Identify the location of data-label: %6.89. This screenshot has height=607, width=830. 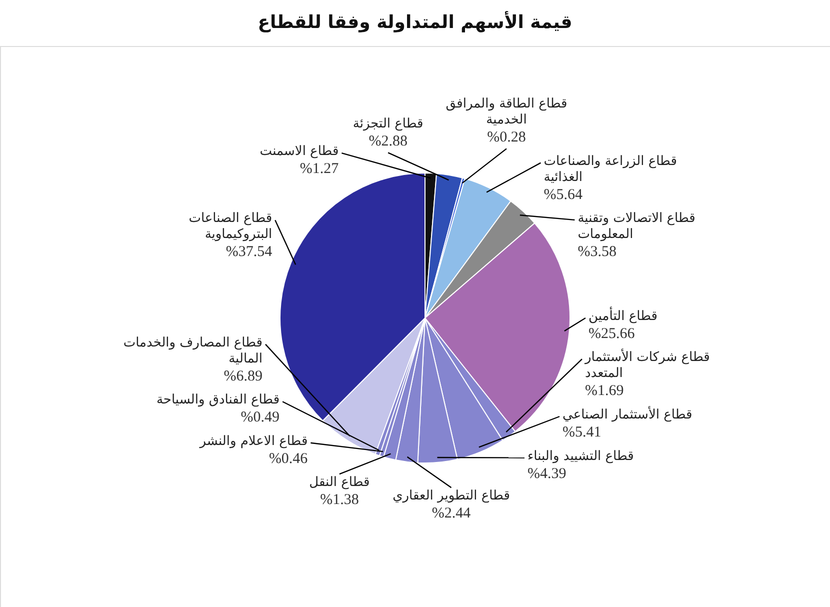
(243, 376).